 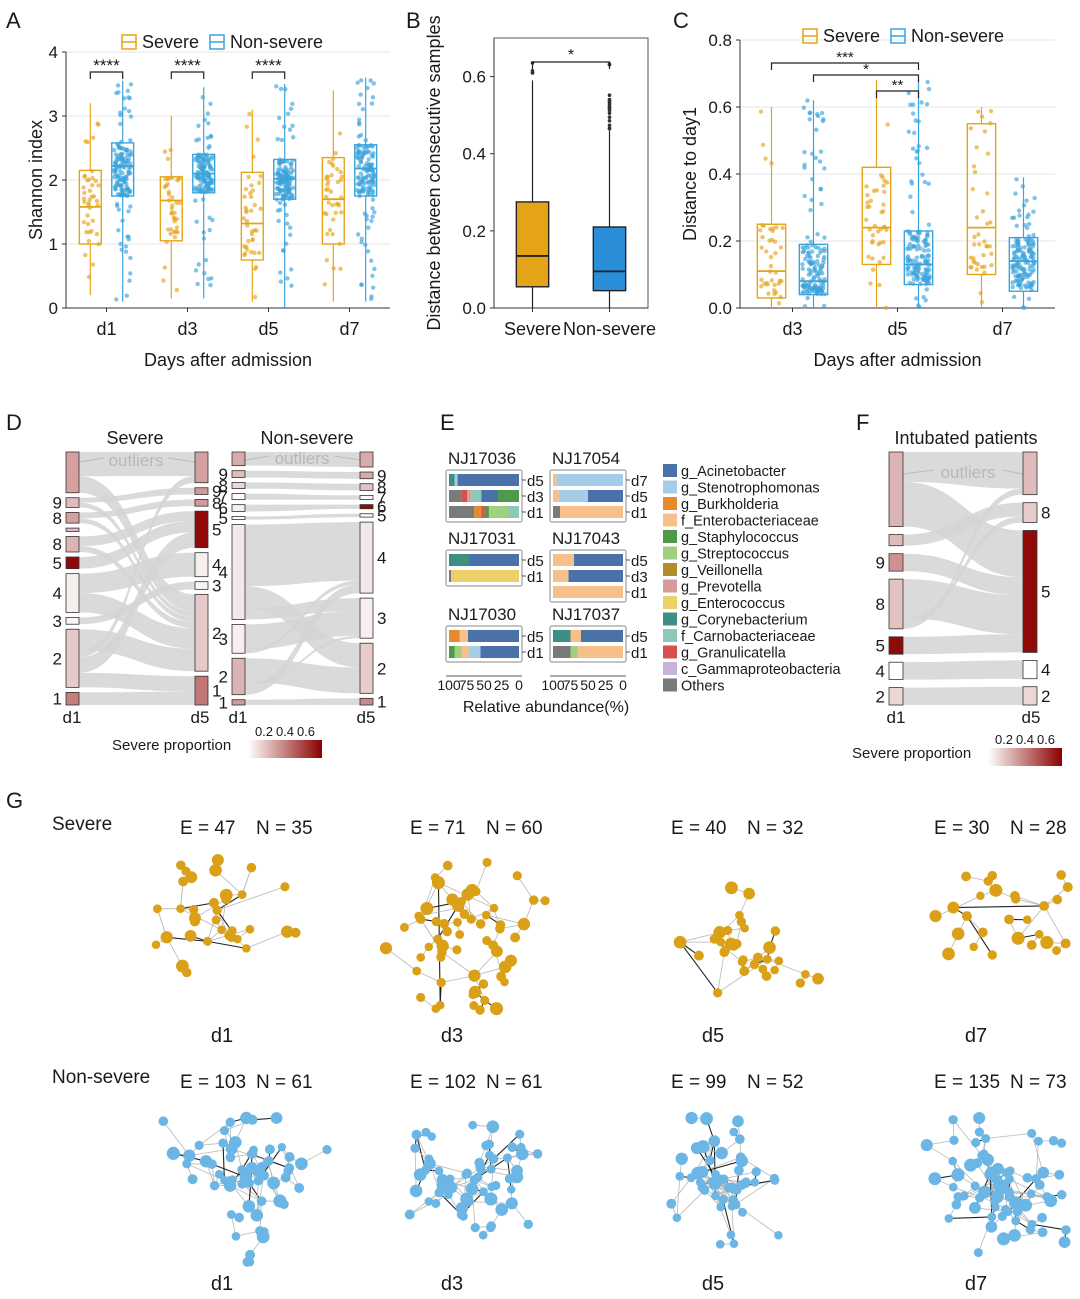 I want to click on sankey-x-label: d5, so click(x=366, y=717).